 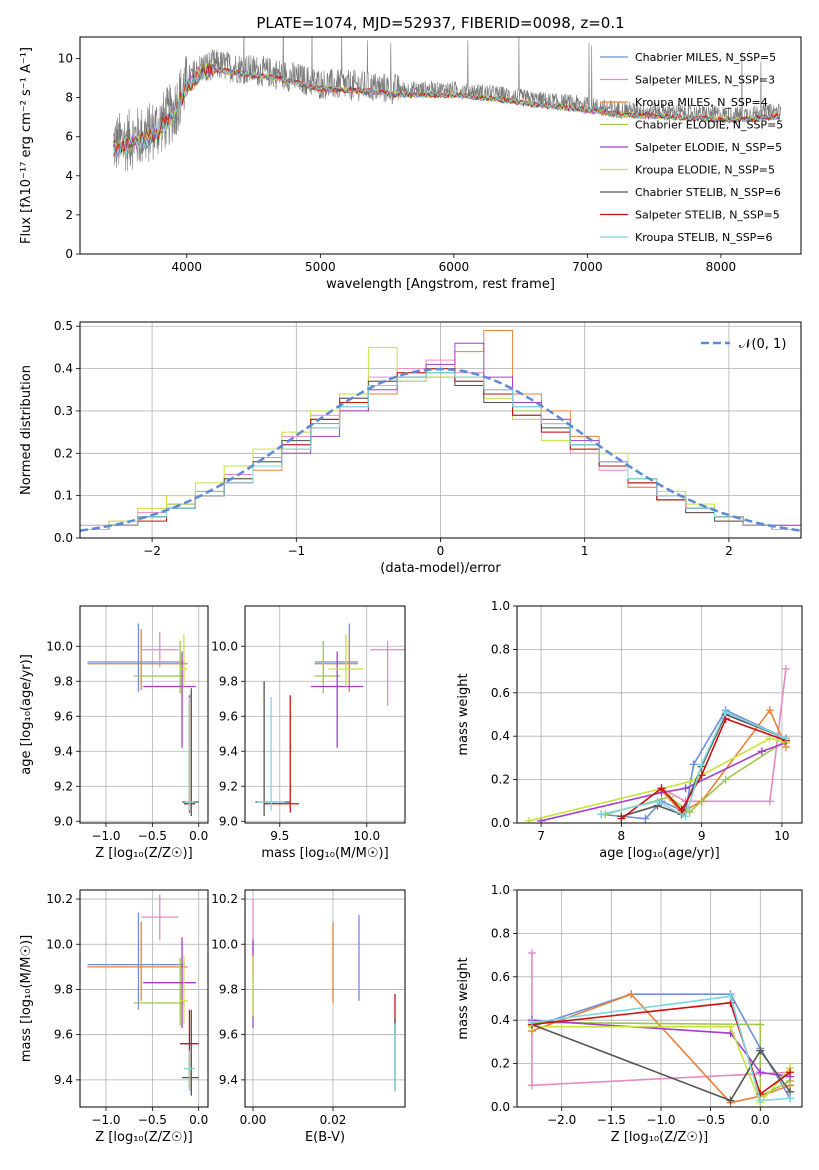 I want to click on y-tick-label: 0.8, so click(x=500, y=933).